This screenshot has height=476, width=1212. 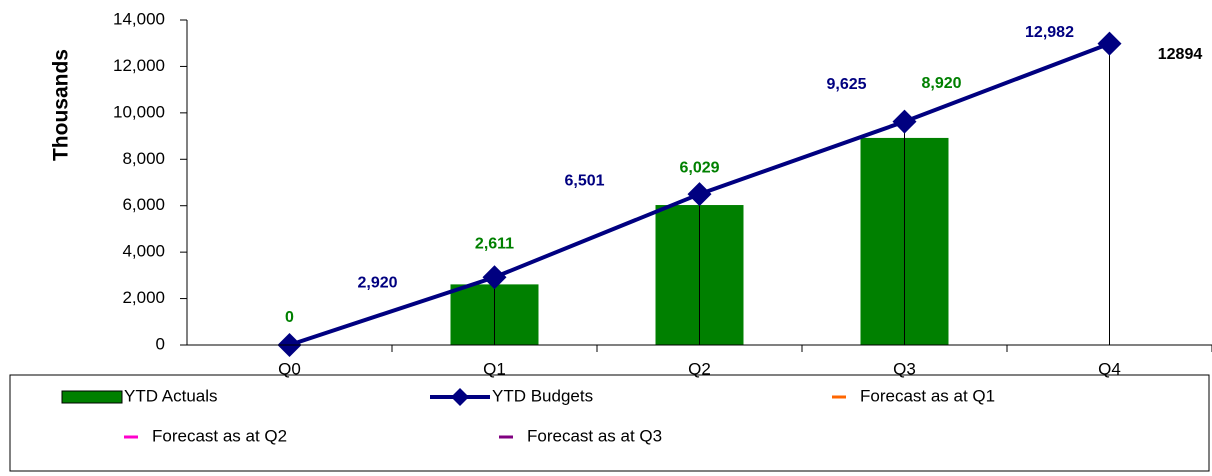 I want to click on legend-label: YTD Actuals, so click(x=171, y=395).